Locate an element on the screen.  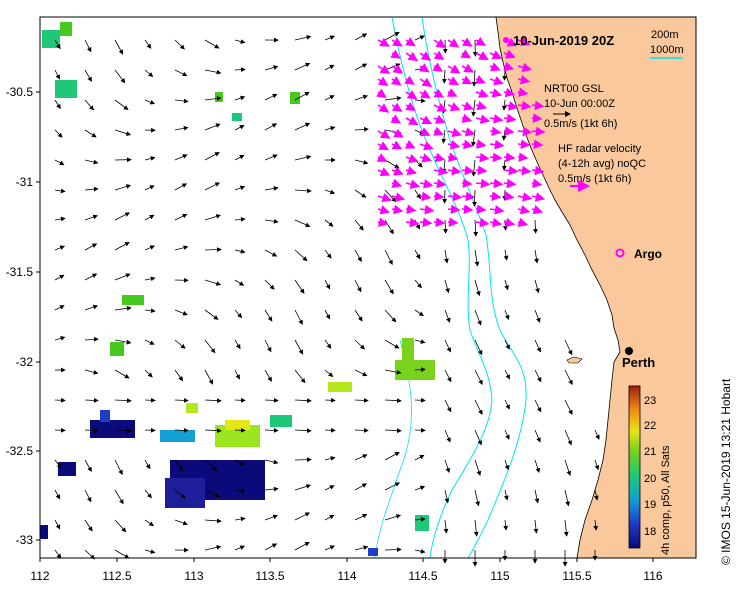
date-label: 10-Jun-2019 20Z is located at coordinates (563, 40).